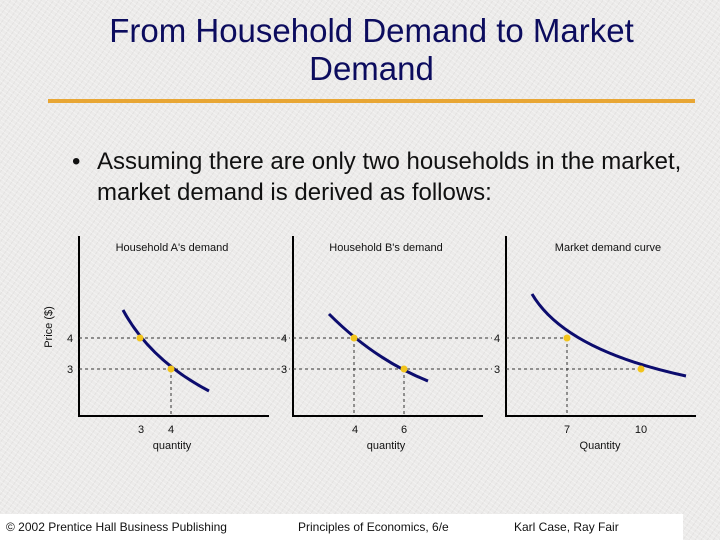 The width and height of the screenshot is (720, 540). What do you see at coordinates (371, 101) in the screenshot?
I see `title-underline` at bounding box center [371, 101].